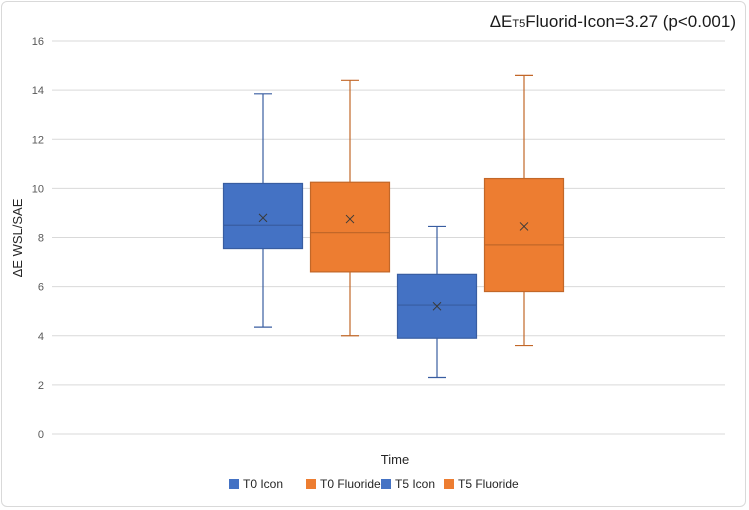 The height and width of the screenshot is (510, 749). I want to click on legend-item-t5-icon: T5 Icon, so click(408, 484).